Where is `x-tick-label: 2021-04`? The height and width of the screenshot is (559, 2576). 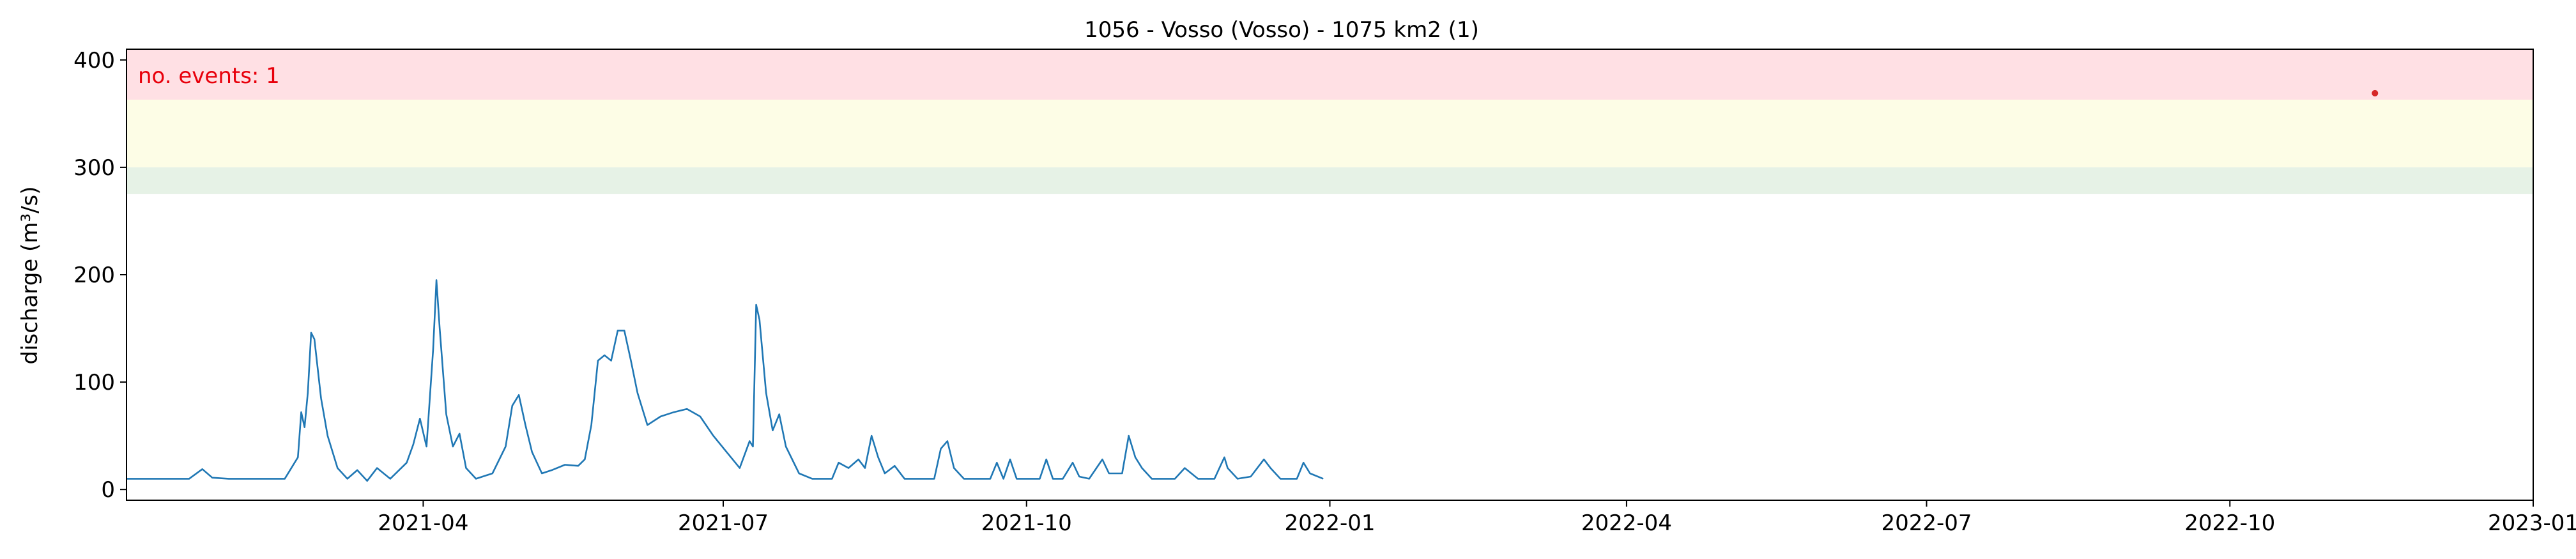
x-tick-label: 2021-04 is located at coordinates (423, 523).